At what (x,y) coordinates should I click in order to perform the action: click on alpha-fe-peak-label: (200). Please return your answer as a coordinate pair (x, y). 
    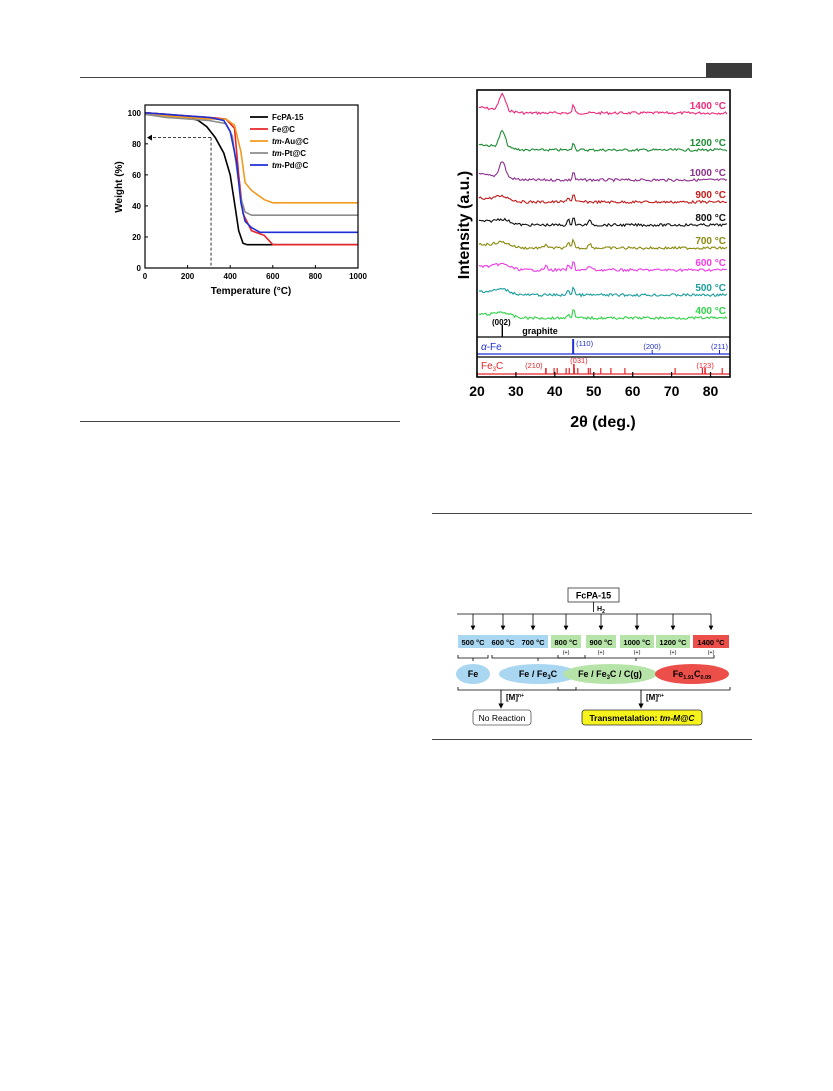
    Looking at the image, I should click on (652, 346).